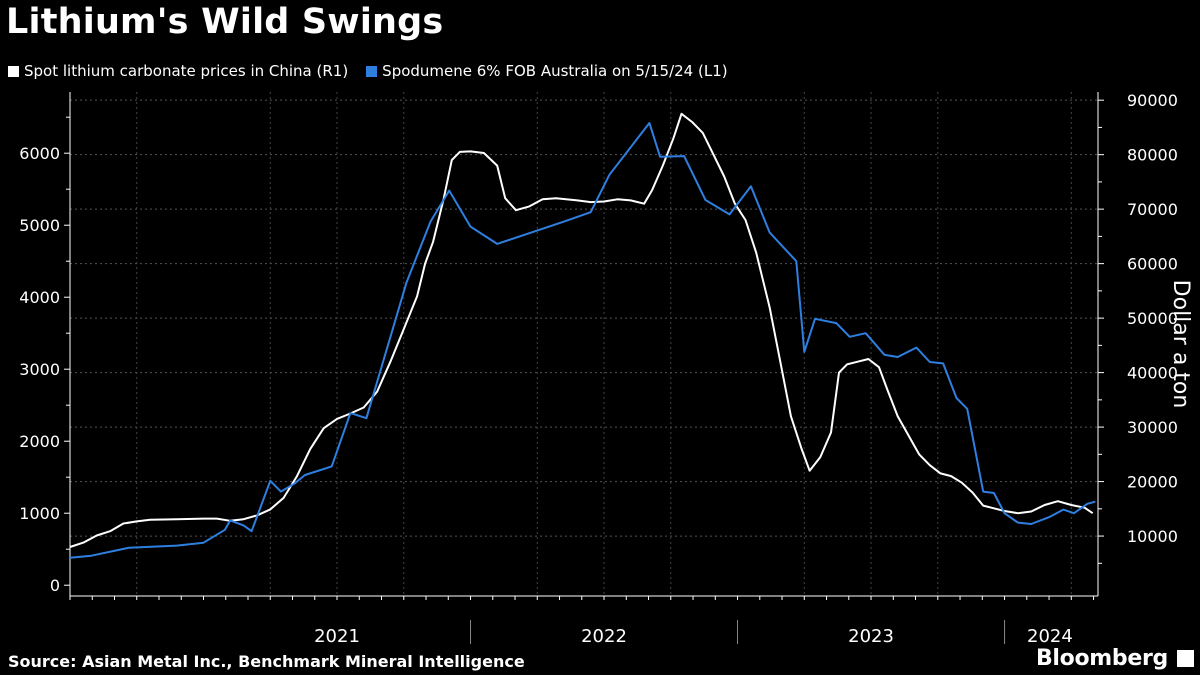 Image resolution: width=1200 pixels, height=675 pixels. I want to click on x-axis-year-label: 2022, so click(604, 636).